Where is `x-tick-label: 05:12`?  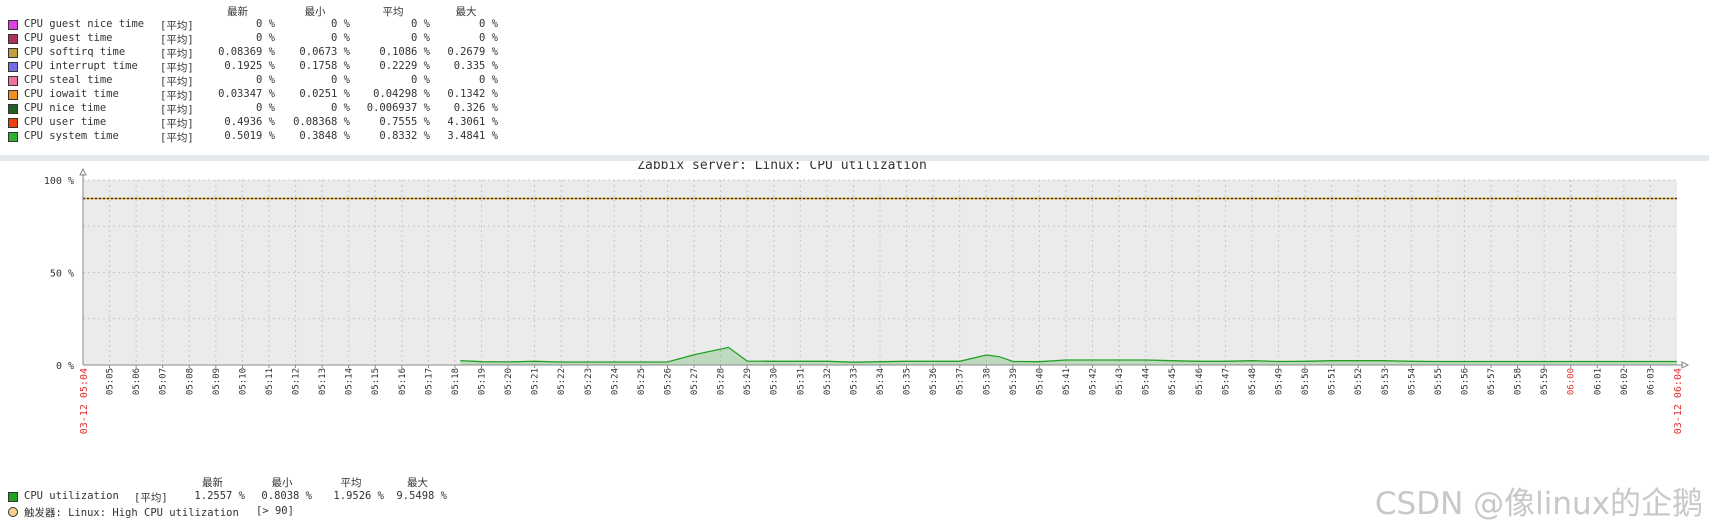 x-tick-label: 05:12 is located at coordinates (297, 381).